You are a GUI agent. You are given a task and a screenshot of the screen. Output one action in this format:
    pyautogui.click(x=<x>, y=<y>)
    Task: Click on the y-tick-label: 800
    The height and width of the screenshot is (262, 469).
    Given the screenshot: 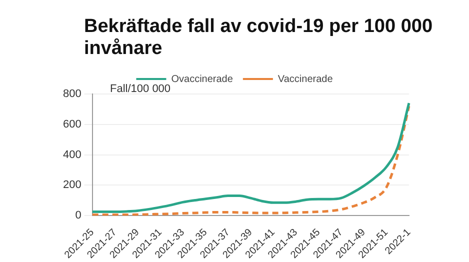 What is the action you would take?
    pyautogui.click(x=72, y=94)
    